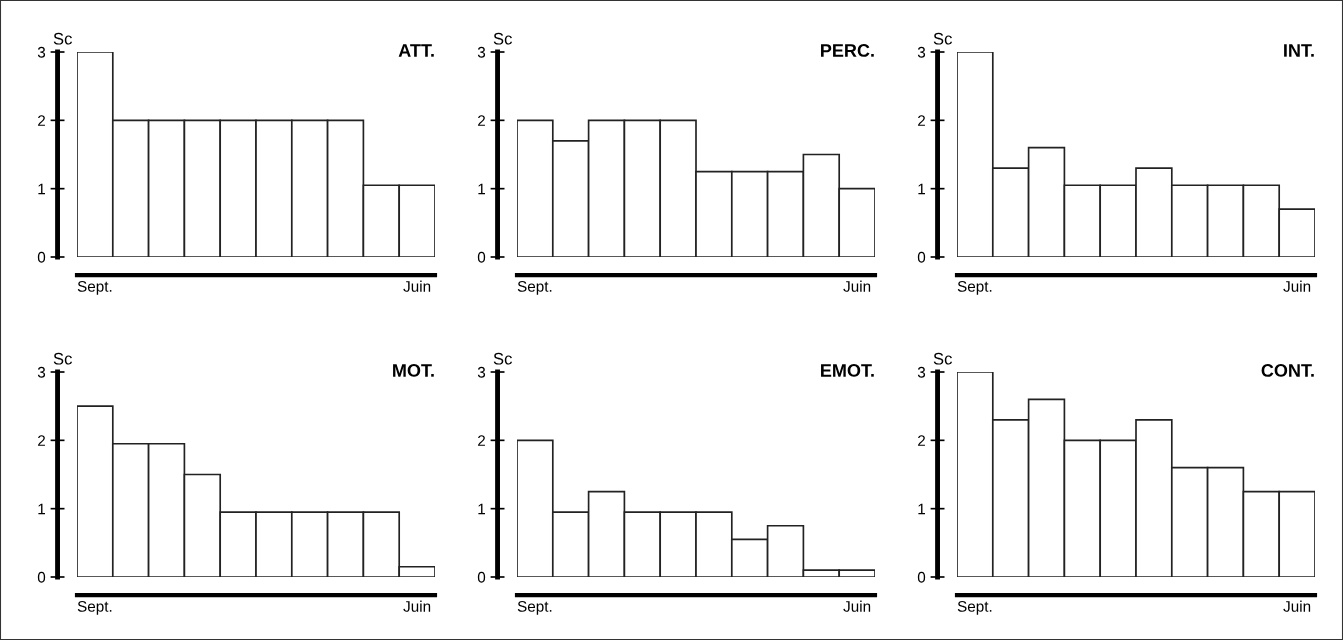  I want to click on chart-title: ATT., so click(416, 50).